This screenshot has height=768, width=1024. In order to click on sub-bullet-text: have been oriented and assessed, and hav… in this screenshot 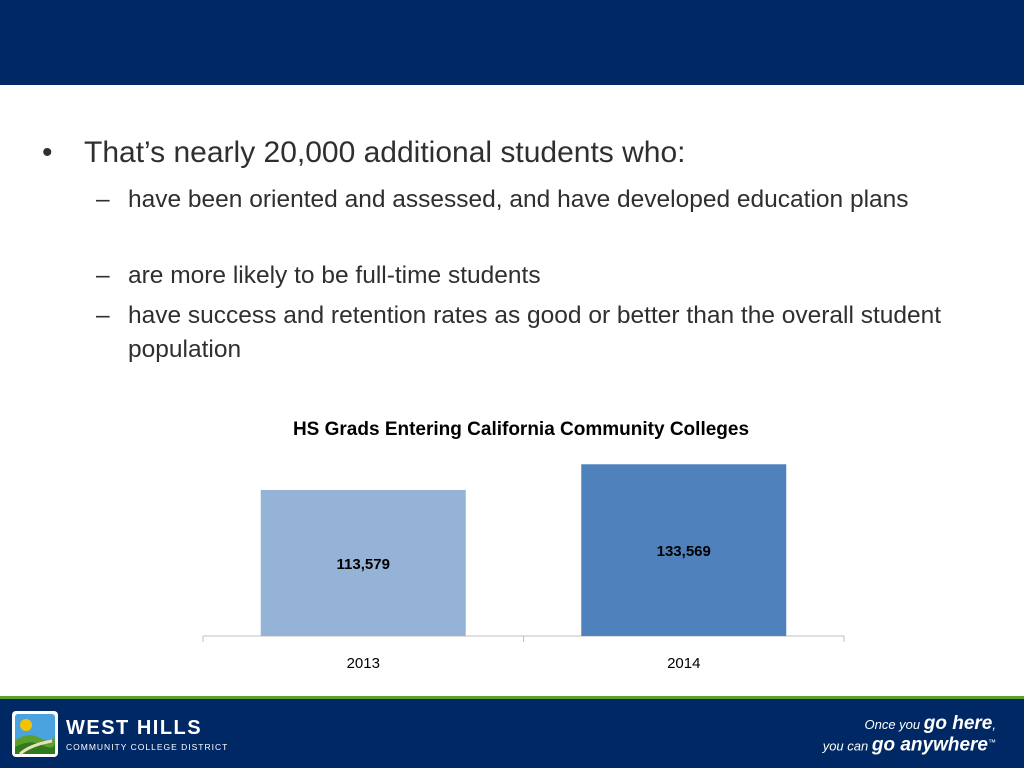, I will do `click(518, 199)`.